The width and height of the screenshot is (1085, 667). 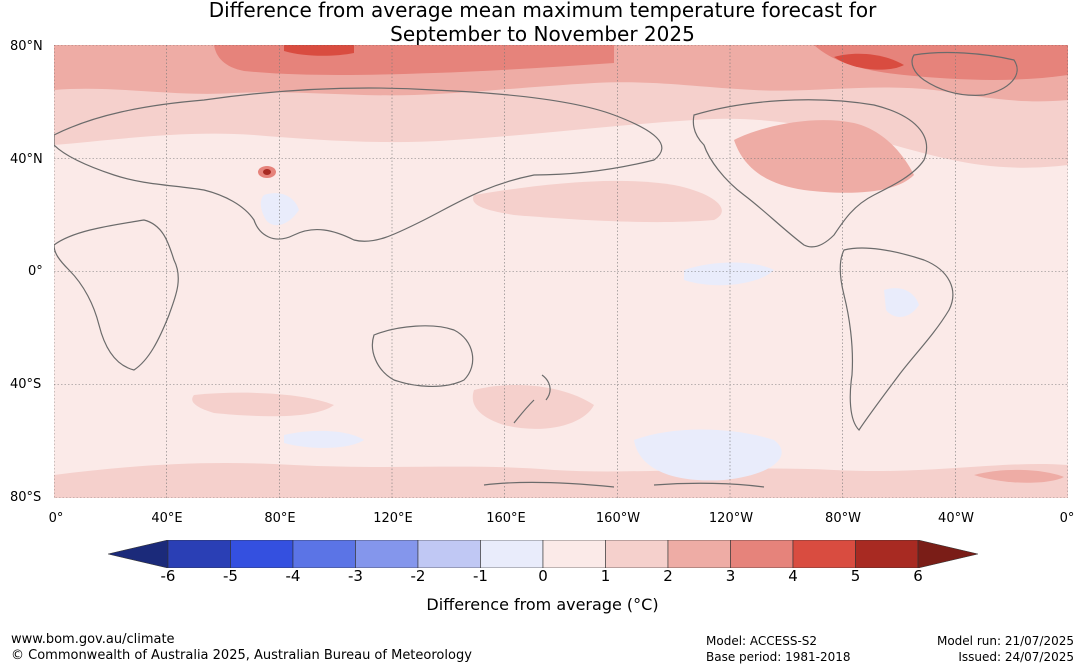 I want to click on lon-label-160w: 160°W, so click(x=618, y=518).